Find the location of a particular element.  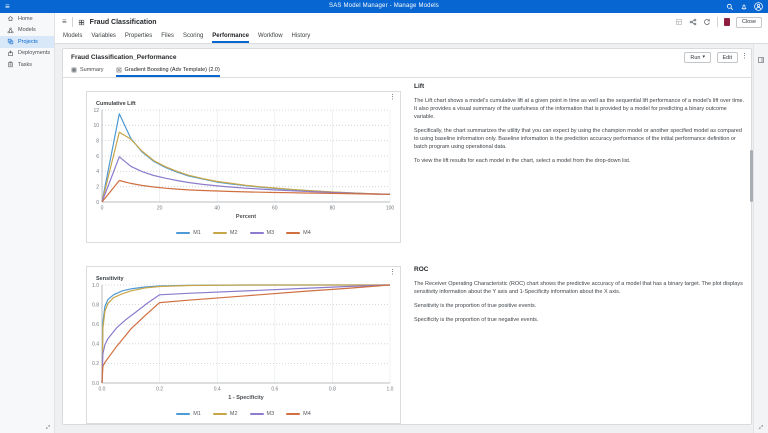

sidebar-label: Models is located at coordinates (27, 30).